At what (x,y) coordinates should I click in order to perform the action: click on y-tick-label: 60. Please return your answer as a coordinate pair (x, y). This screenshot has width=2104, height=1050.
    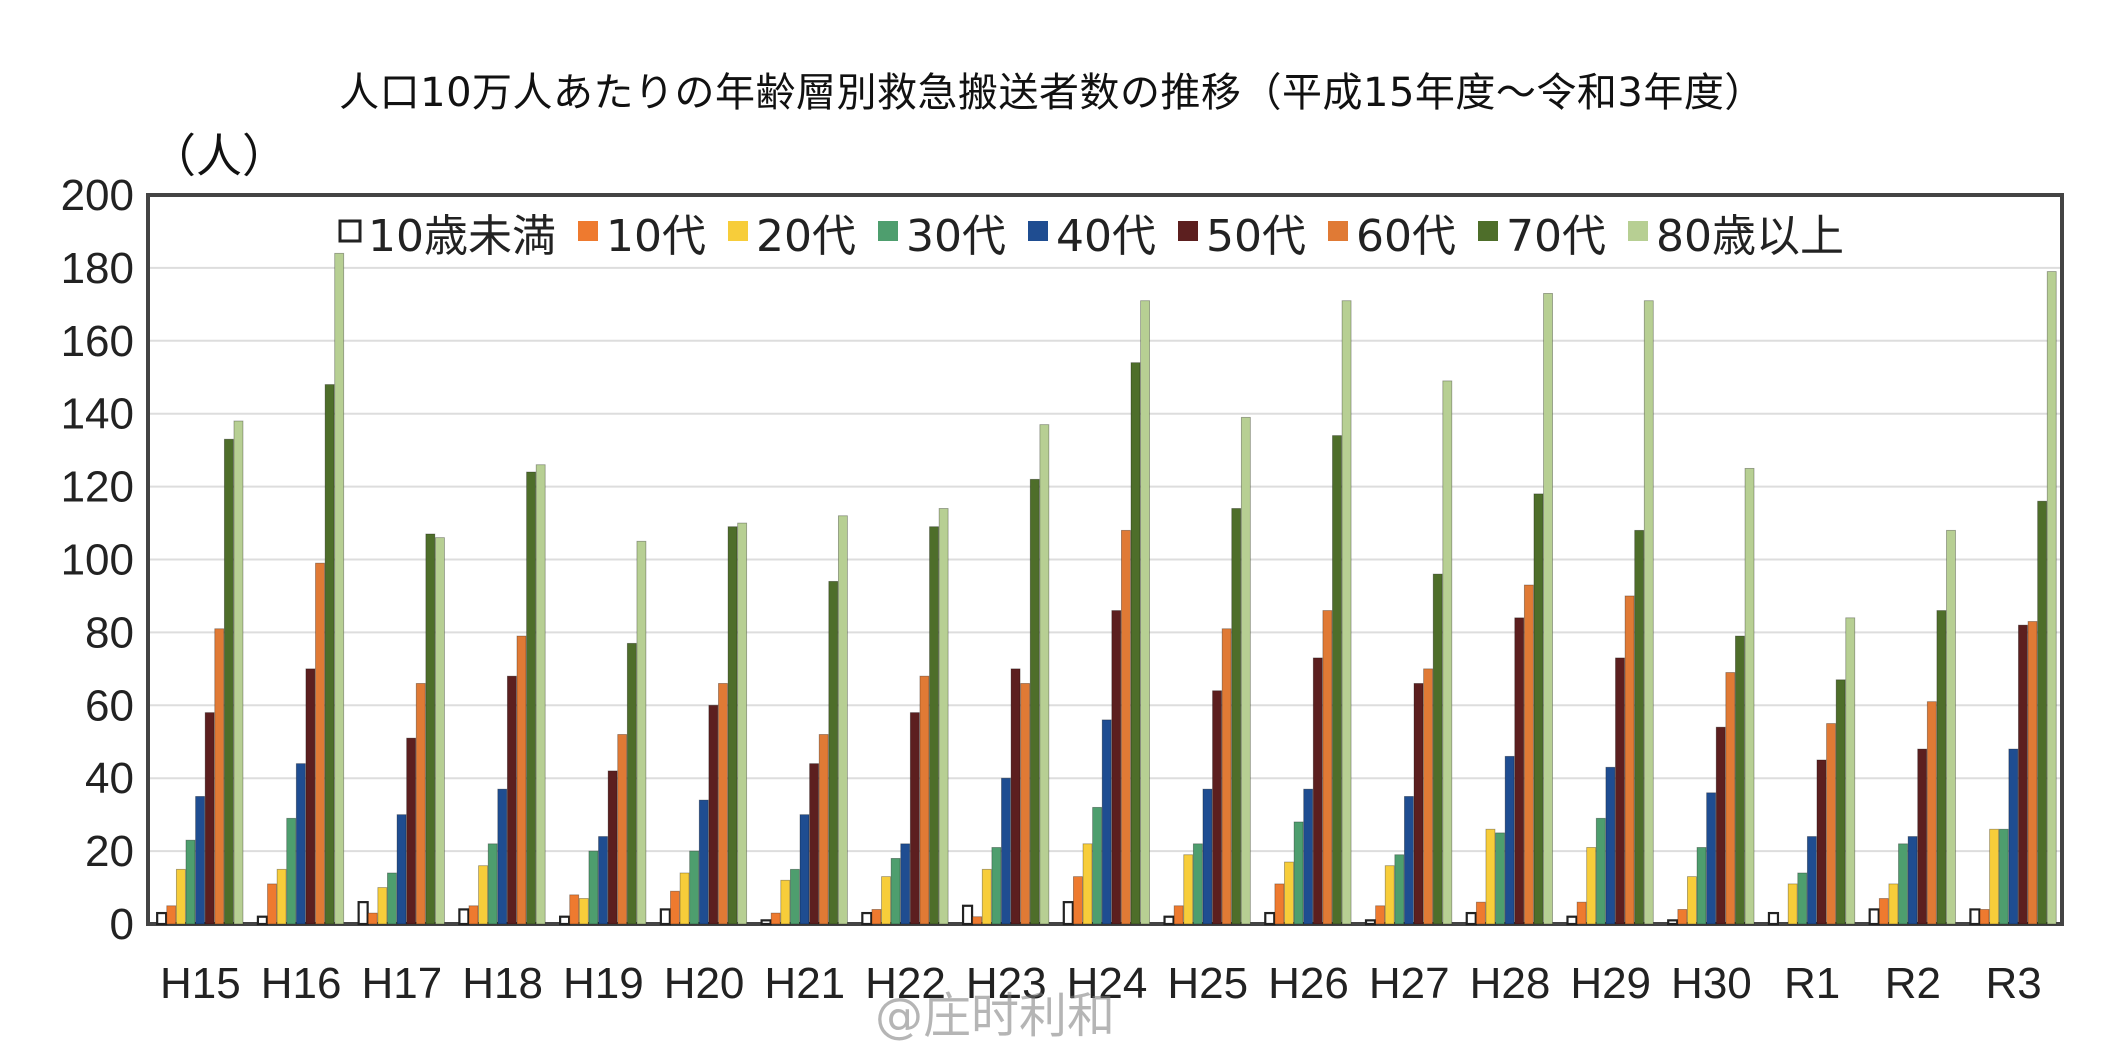
    Looking at the image, I should click on (109, 705).